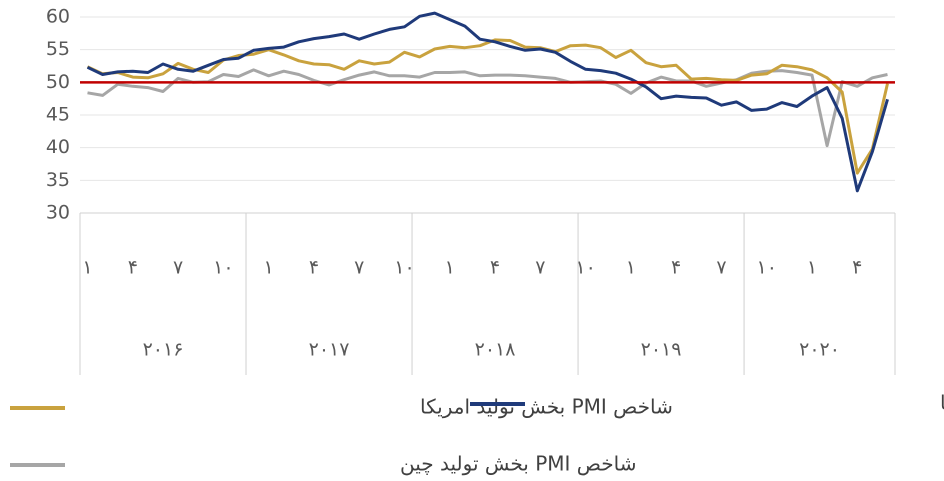 The width and height of the screenshot is (944, 481). I want to click on series-line, so click(487, 108).